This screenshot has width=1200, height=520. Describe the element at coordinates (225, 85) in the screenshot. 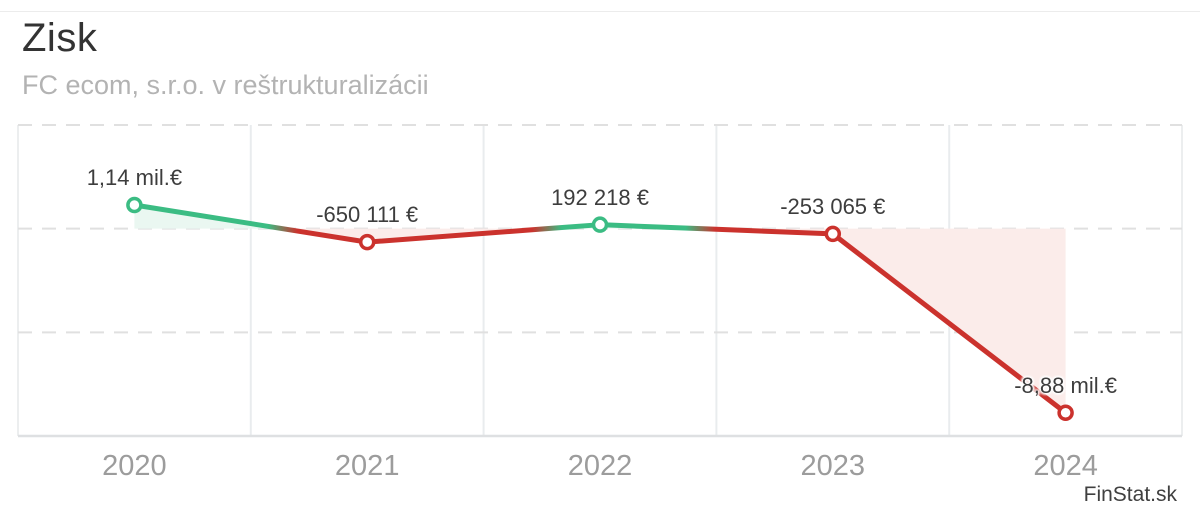

I see `company-subtitle: FC ecom, s.r.o. v reštrukturalizácii` at that location.